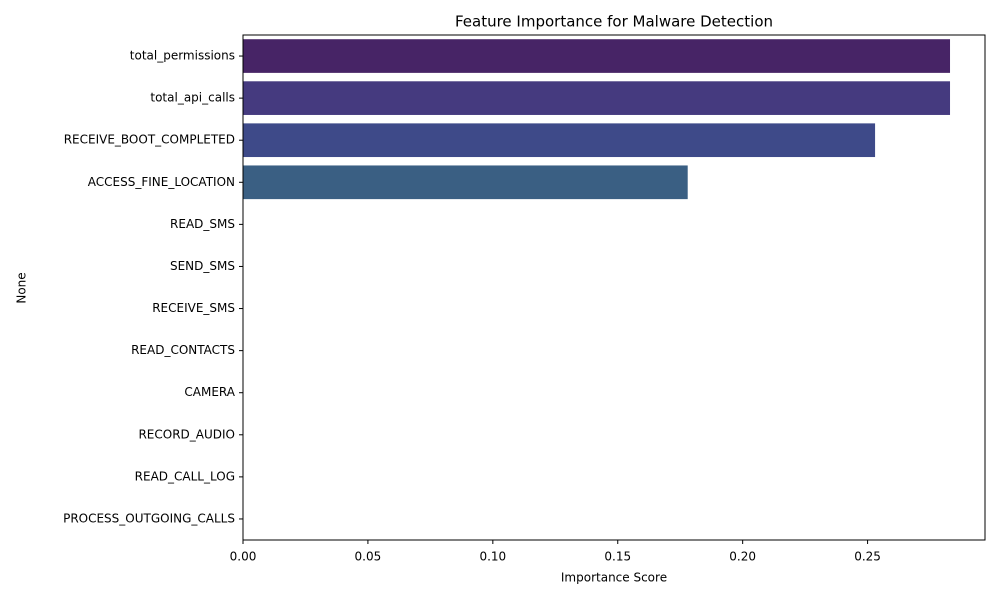 The height and width of the screenshot is (600, 1000). What do you see at coordinates (22, 287) in the screenshot?
I see `y-axis-label: None` at bounding box center [22, 287].